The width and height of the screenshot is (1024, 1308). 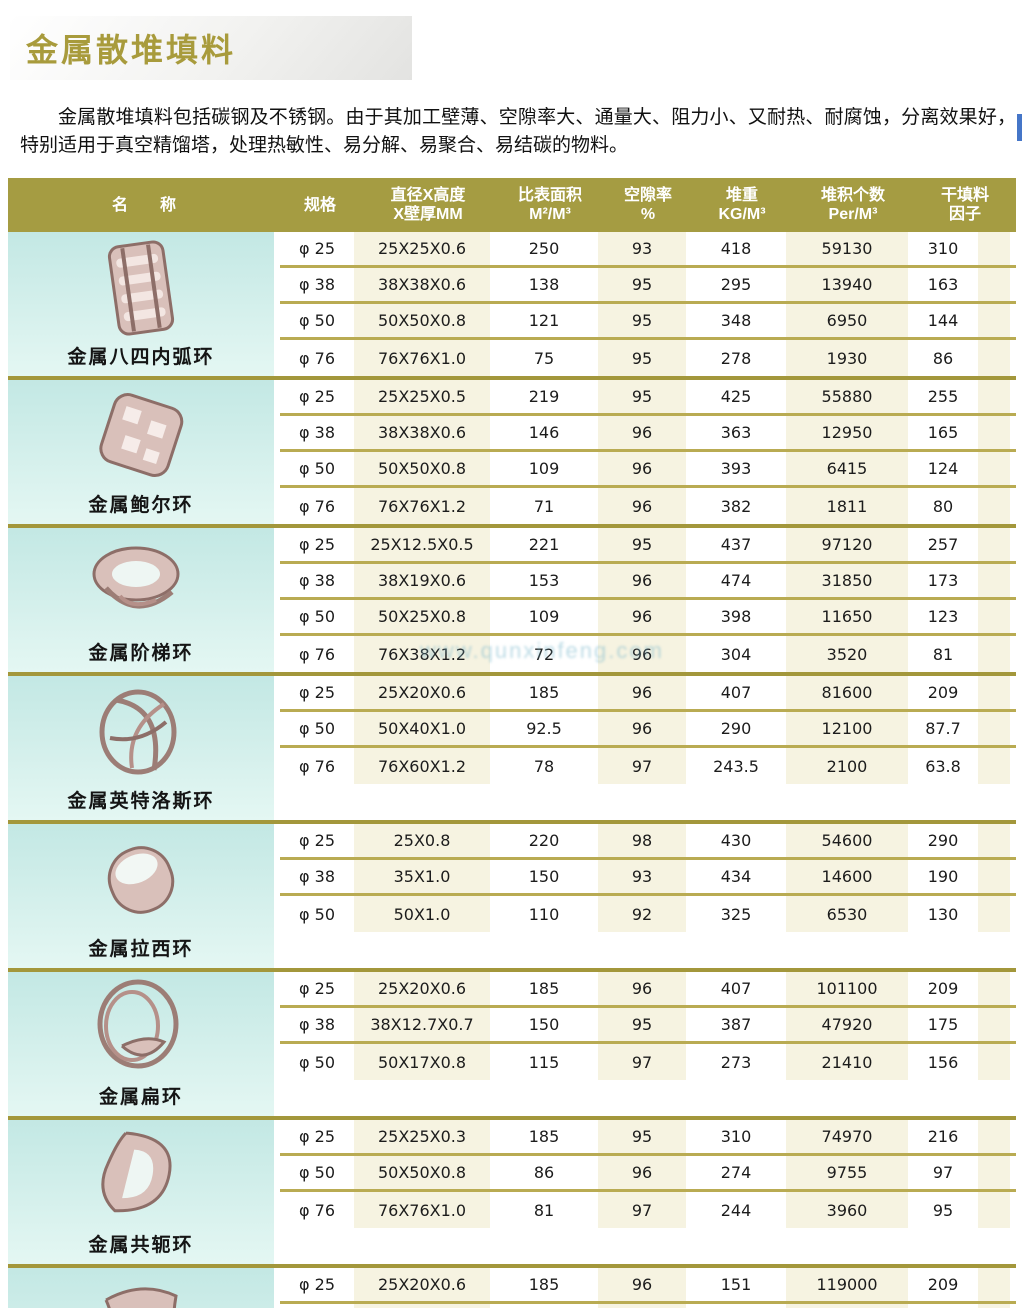 What do you see at coordinates (141, 1175) in the screenshot?
I see `photo-conjugate-ring` at bounding box center [141, 1175].